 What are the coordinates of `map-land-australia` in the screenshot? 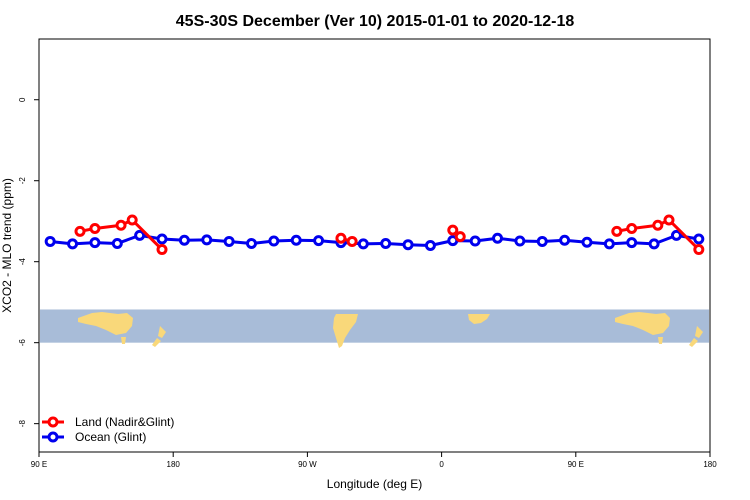 It's located at (105, 323).